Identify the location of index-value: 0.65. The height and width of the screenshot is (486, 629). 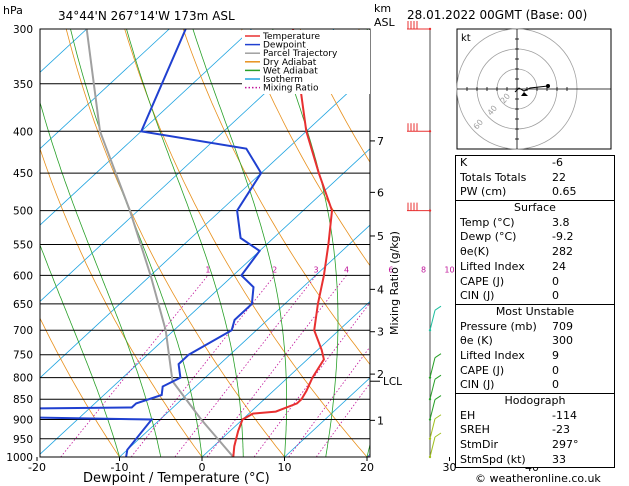
(564, 192).